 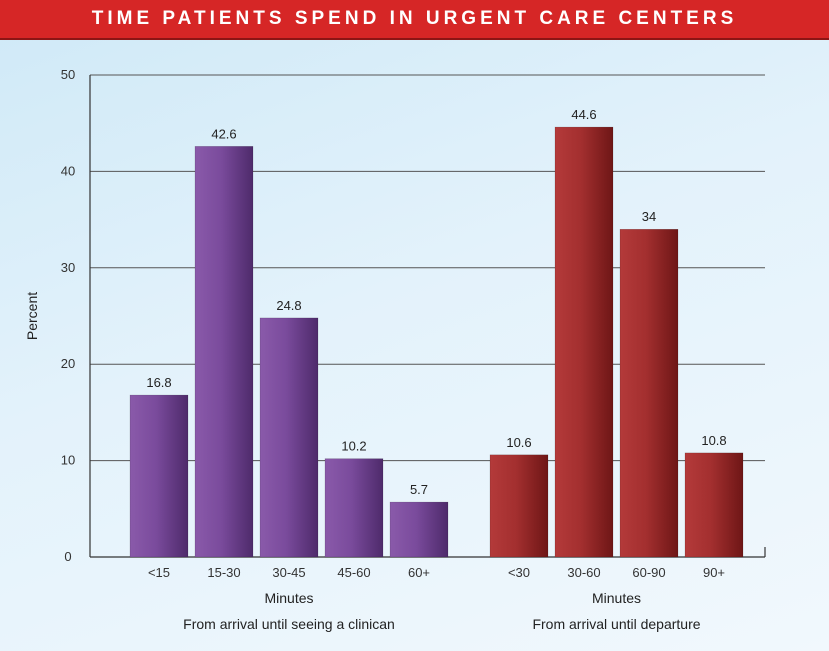 What do you see at coordinates (68, 460) in the screenshot?
I see `y-tick-label: 10` at bounding box center [68, 460].